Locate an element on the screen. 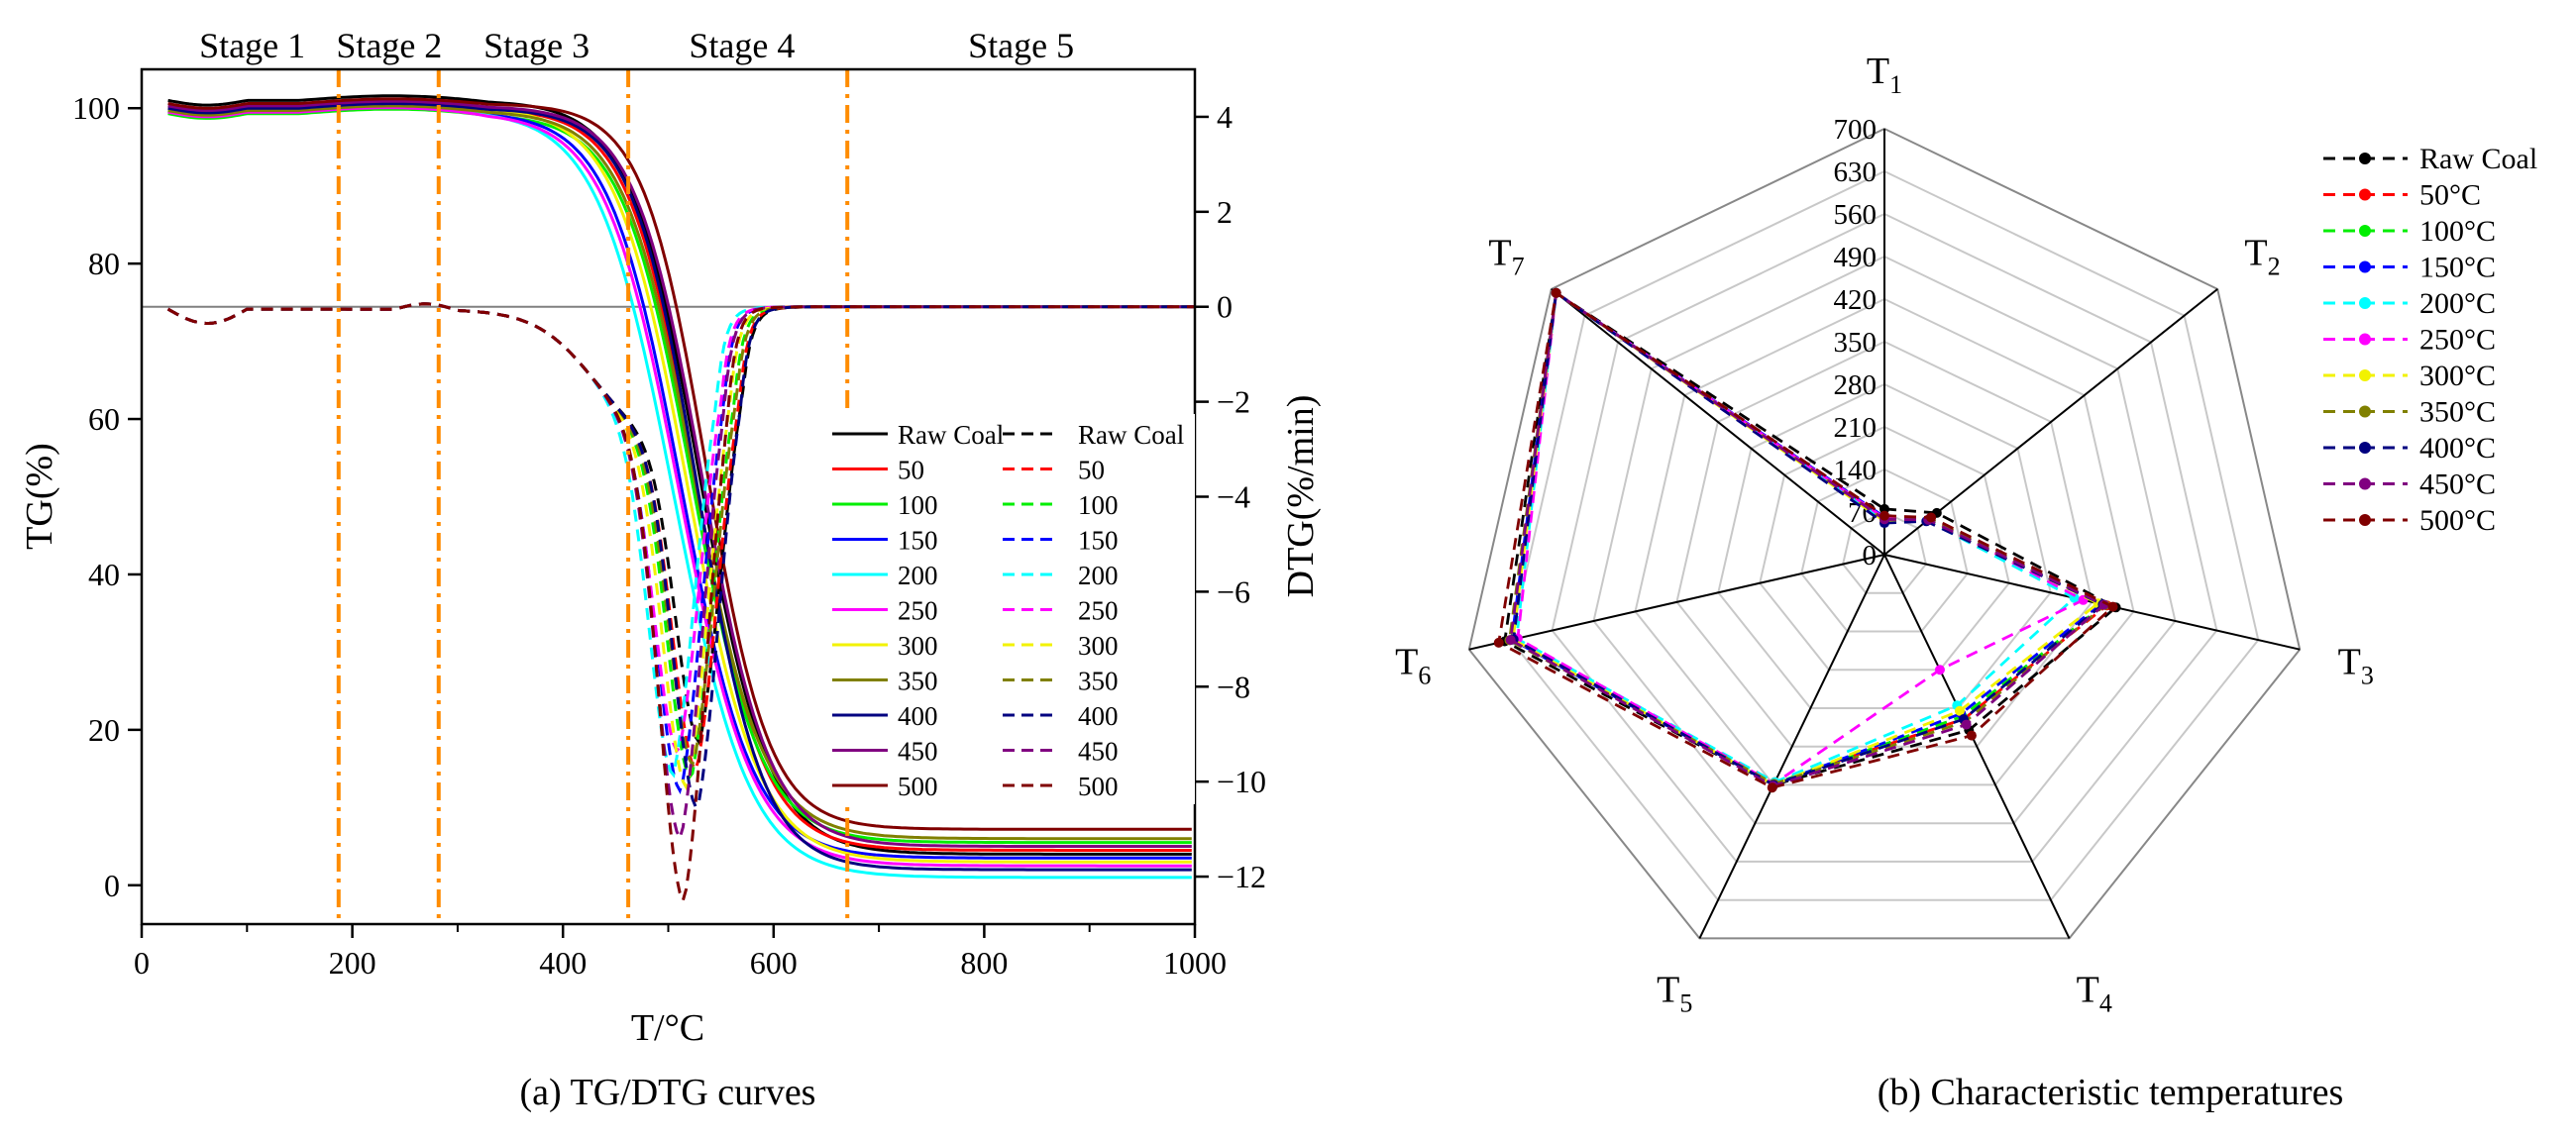  y2-tick-label: −6 is located at coordinates (1233, 591).